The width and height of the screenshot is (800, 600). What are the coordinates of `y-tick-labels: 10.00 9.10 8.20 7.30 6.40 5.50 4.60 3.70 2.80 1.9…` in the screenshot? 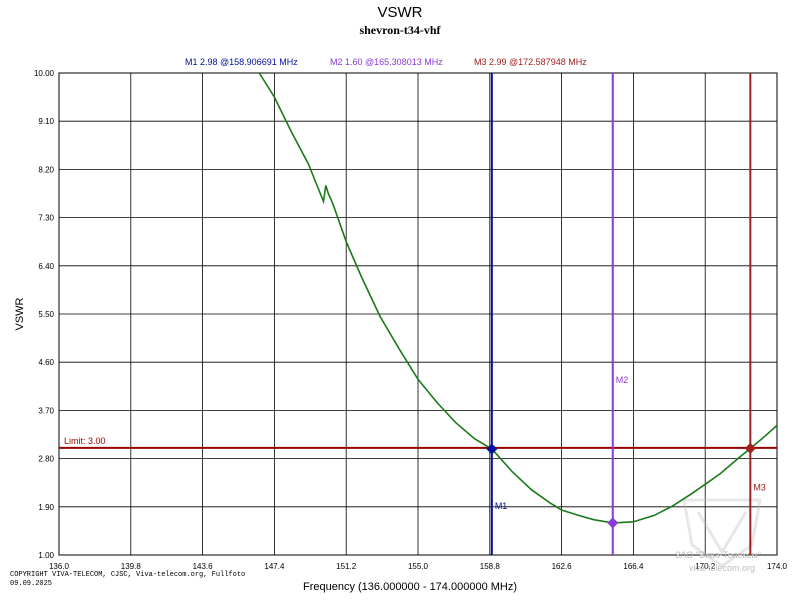 It's located at (44, 314).